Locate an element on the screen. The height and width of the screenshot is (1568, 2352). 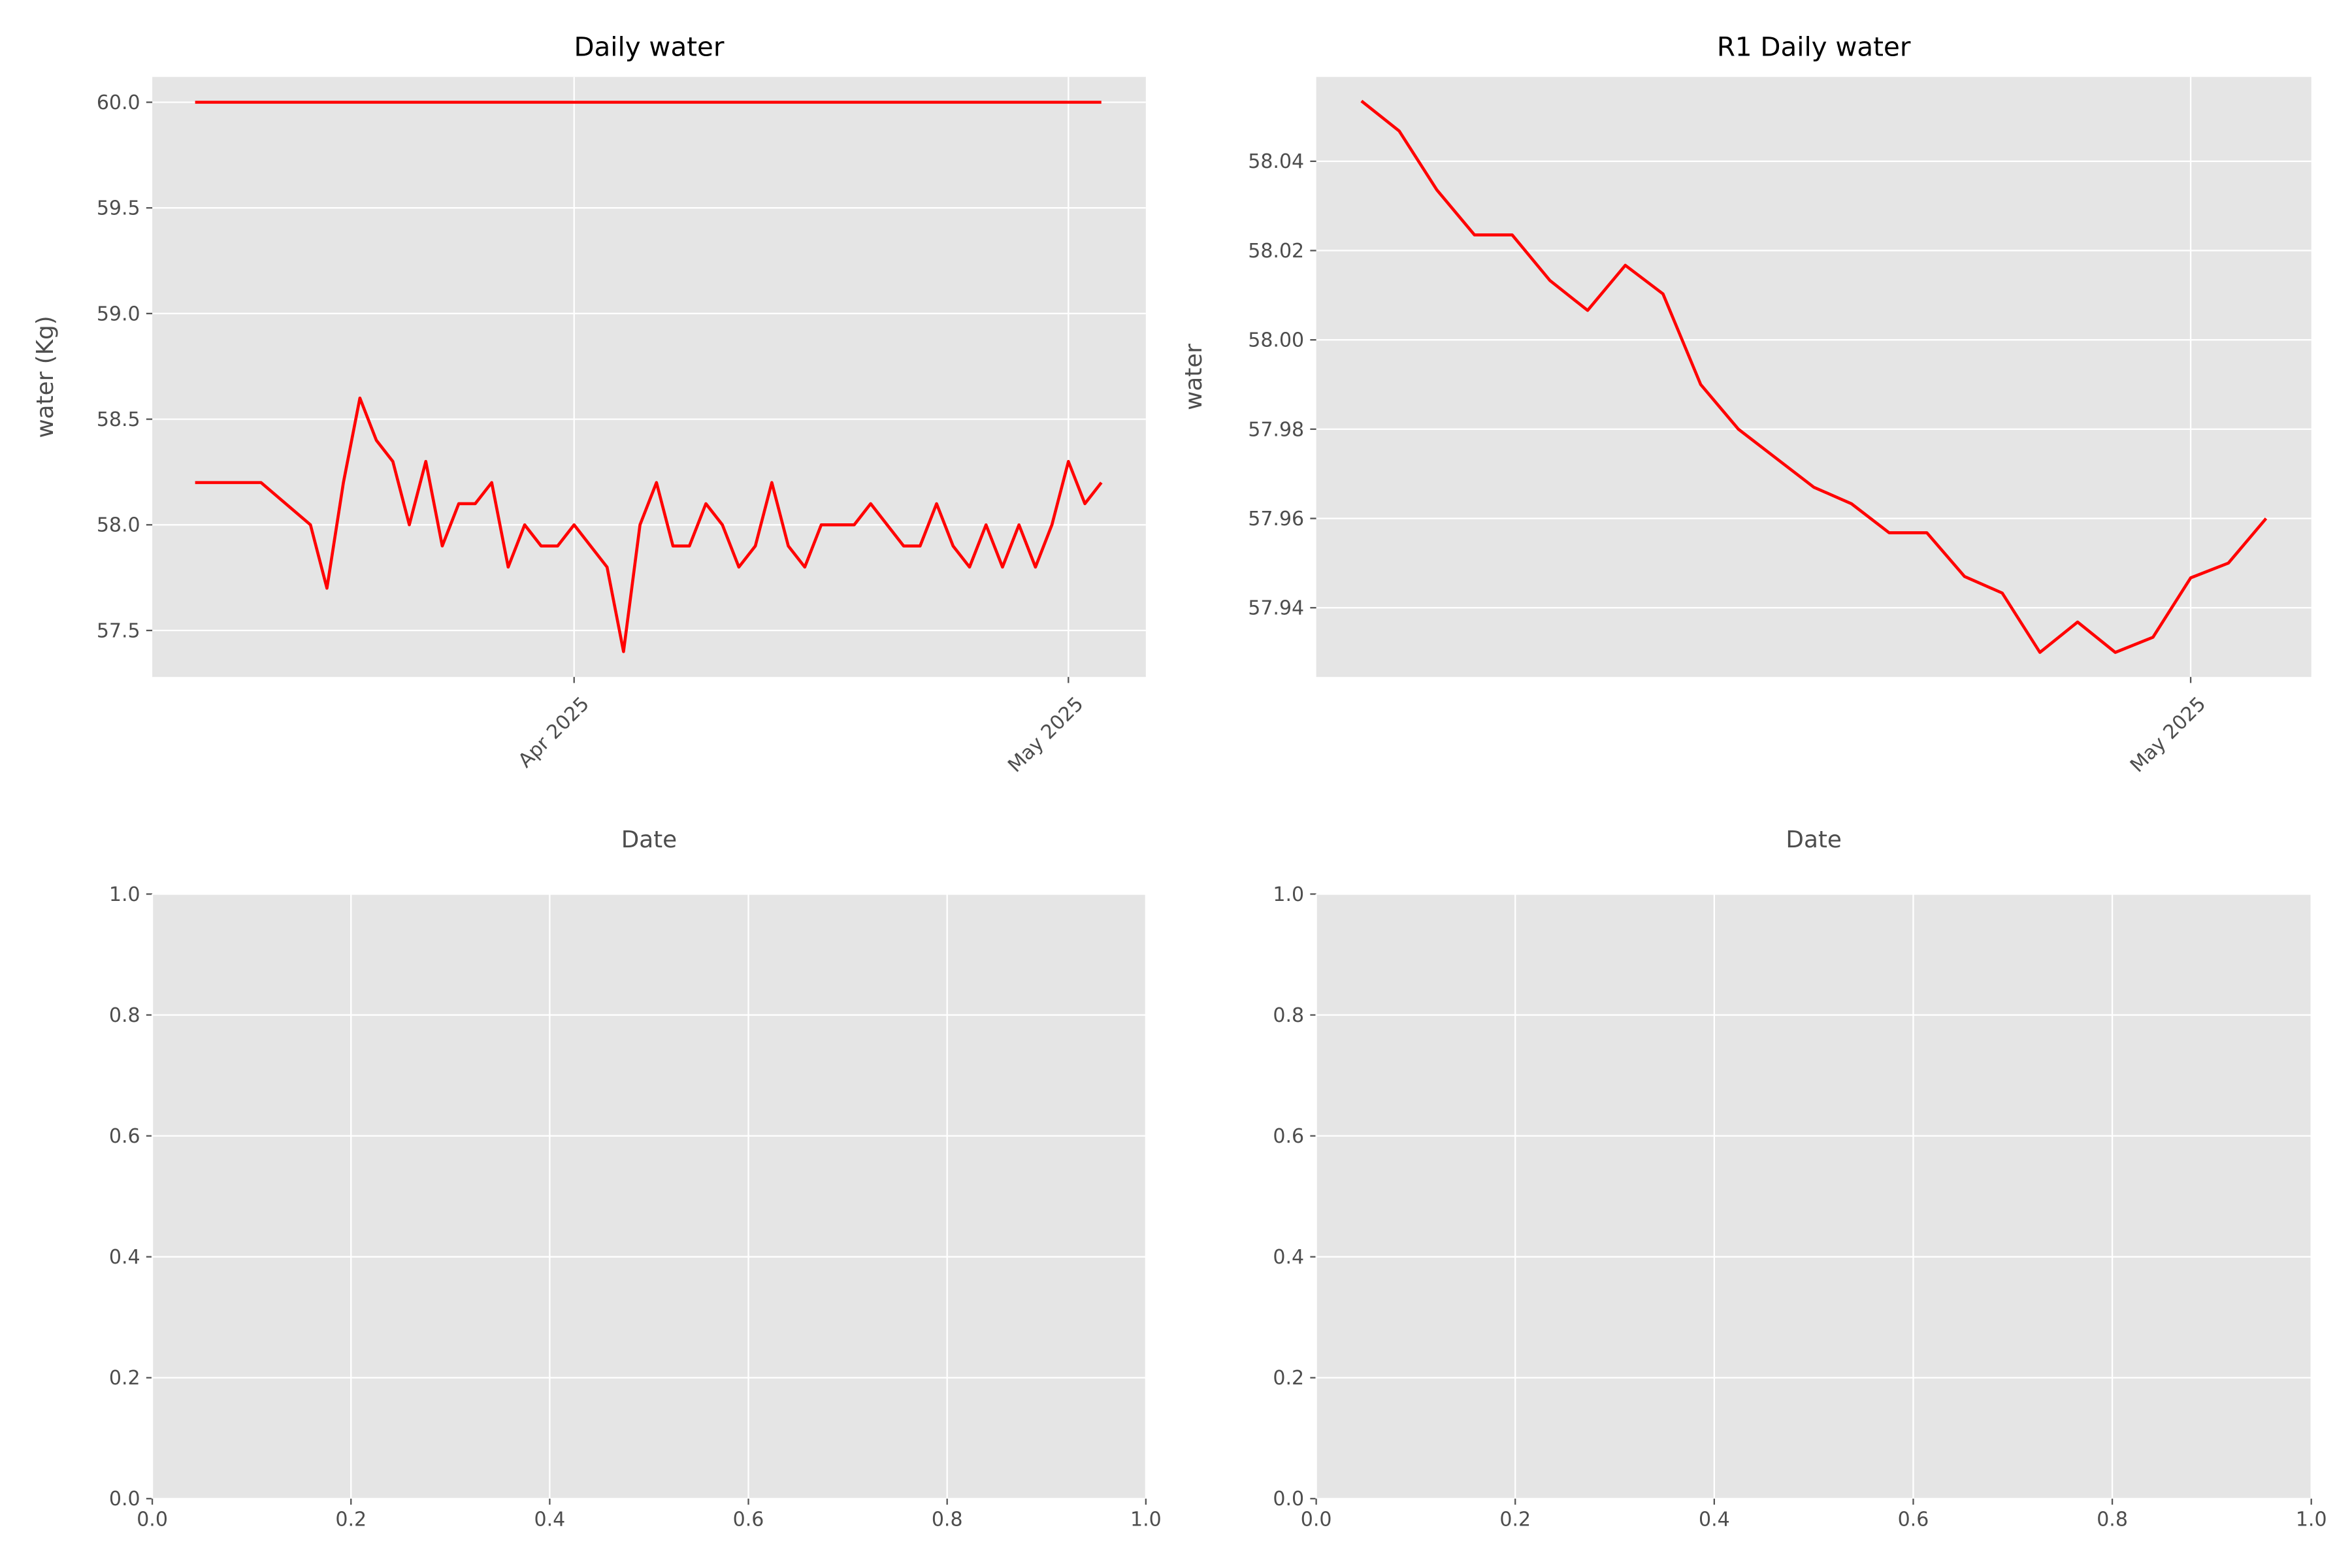
y-tick-label: 57.98 is located at coordinates (1276, 429).